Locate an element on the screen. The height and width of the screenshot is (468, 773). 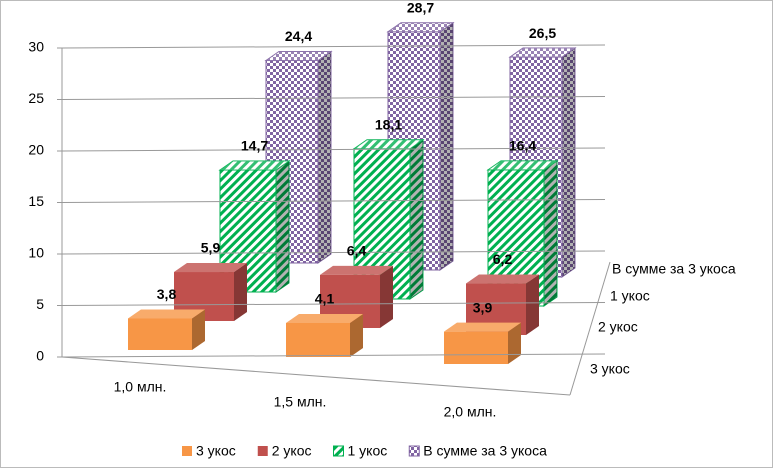
value-label: 28,7 is located at coordinates (420, 7).